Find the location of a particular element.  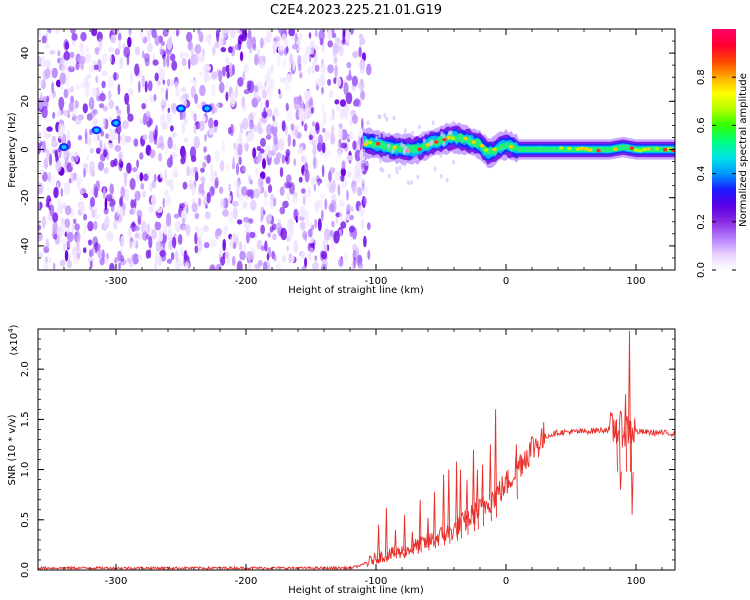

y-tick-label: 0.0 is located at coordinates (25, 570).